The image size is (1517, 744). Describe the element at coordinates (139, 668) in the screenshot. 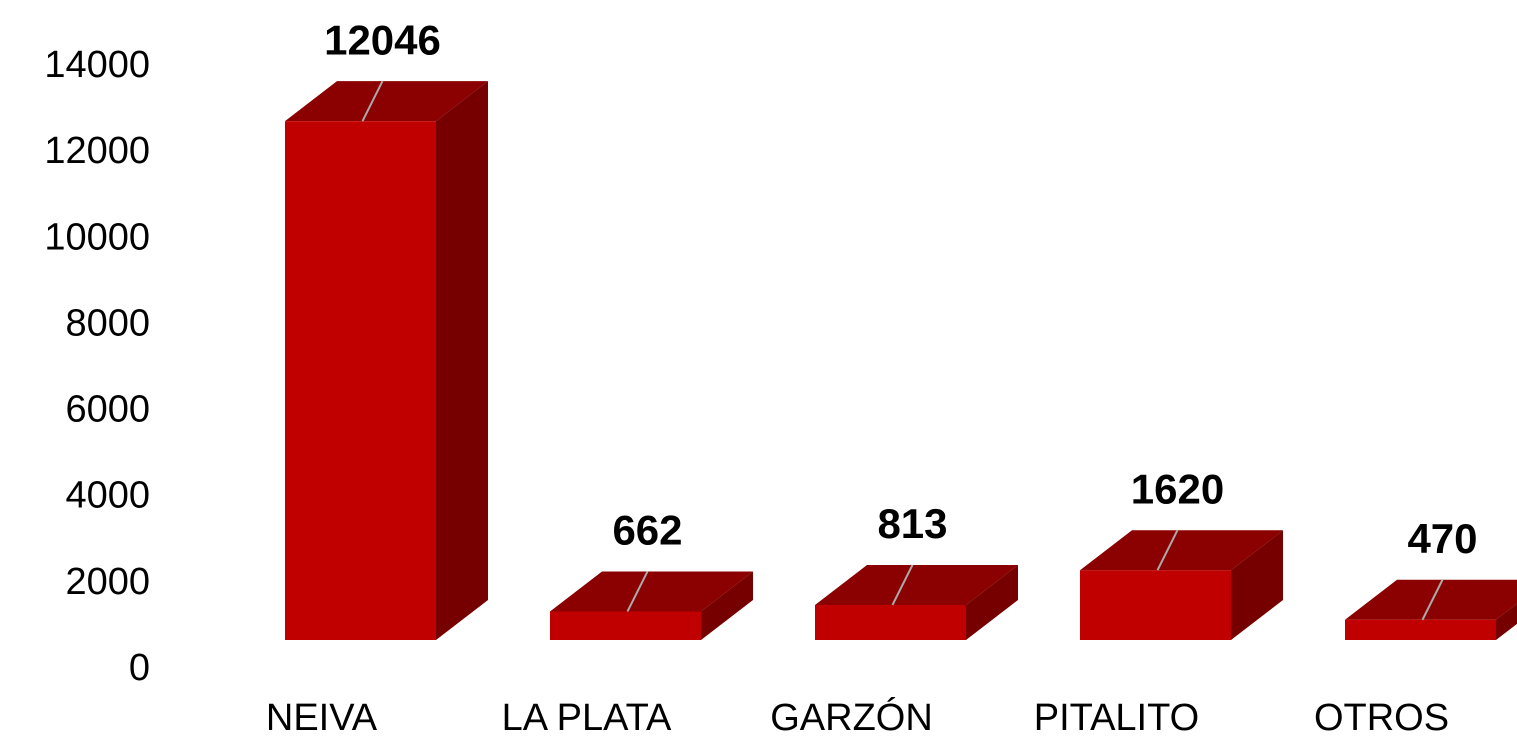

I see `y-tick-label: 0` at that location.